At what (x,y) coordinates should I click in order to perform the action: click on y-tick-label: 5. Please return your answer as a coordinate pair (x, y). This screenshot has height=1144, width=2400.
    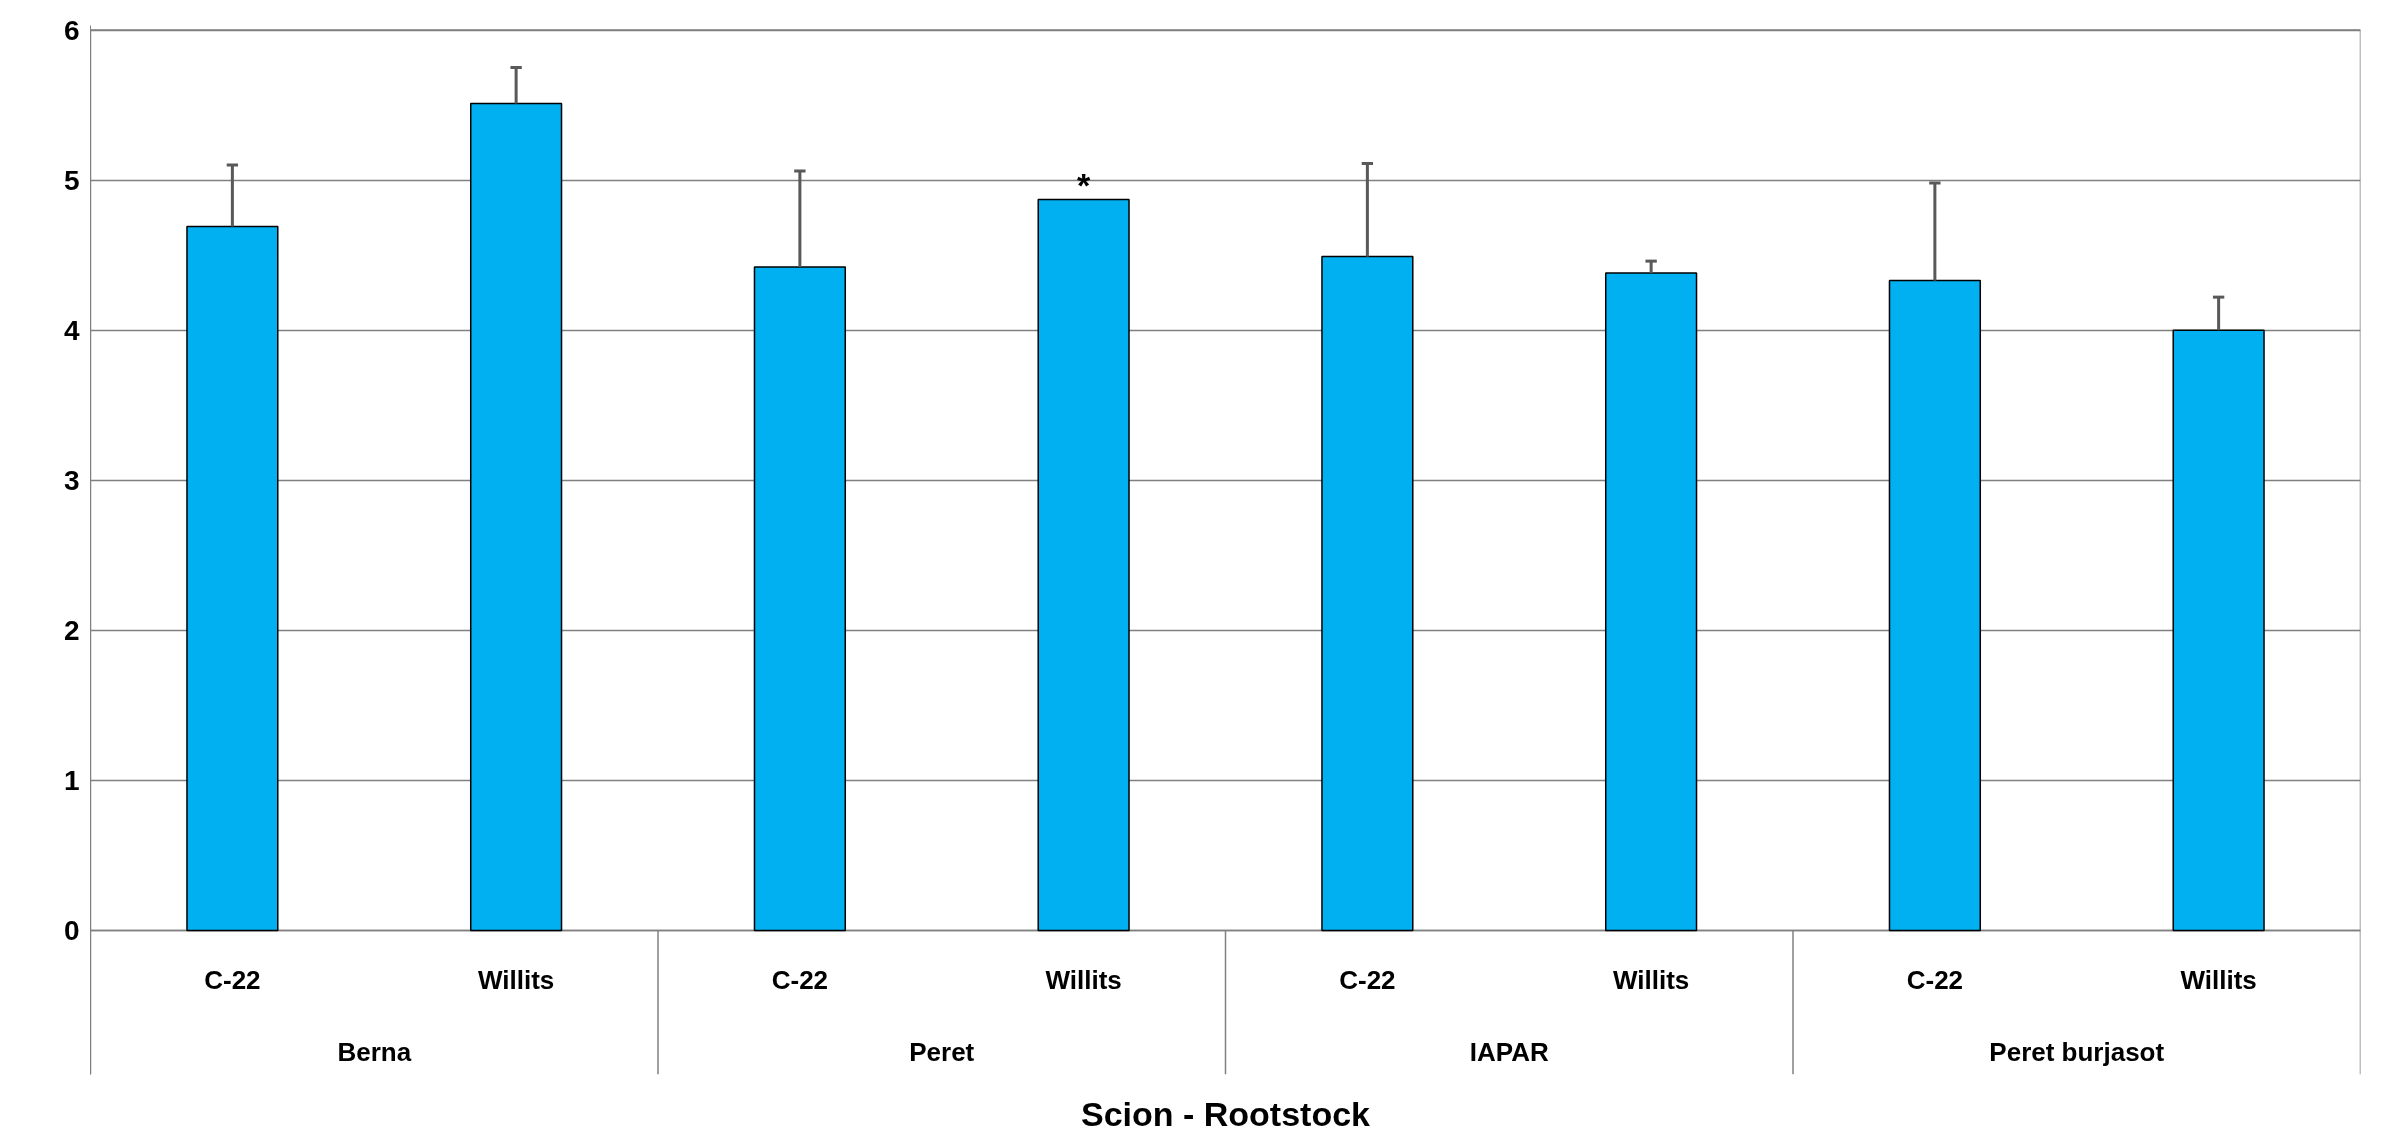
    Looking at the image, I should click on (71, 180).